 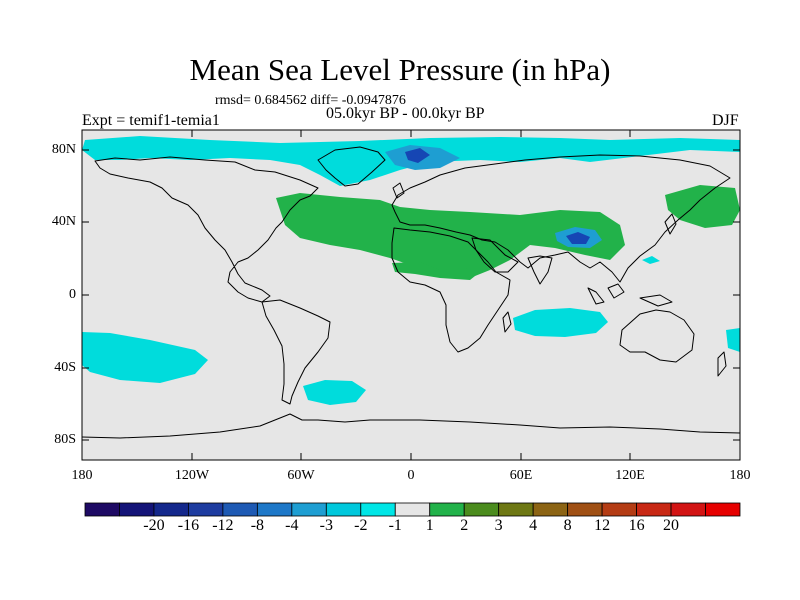 I want to click on colorbar-label: -1, so click(x=395, y=525).